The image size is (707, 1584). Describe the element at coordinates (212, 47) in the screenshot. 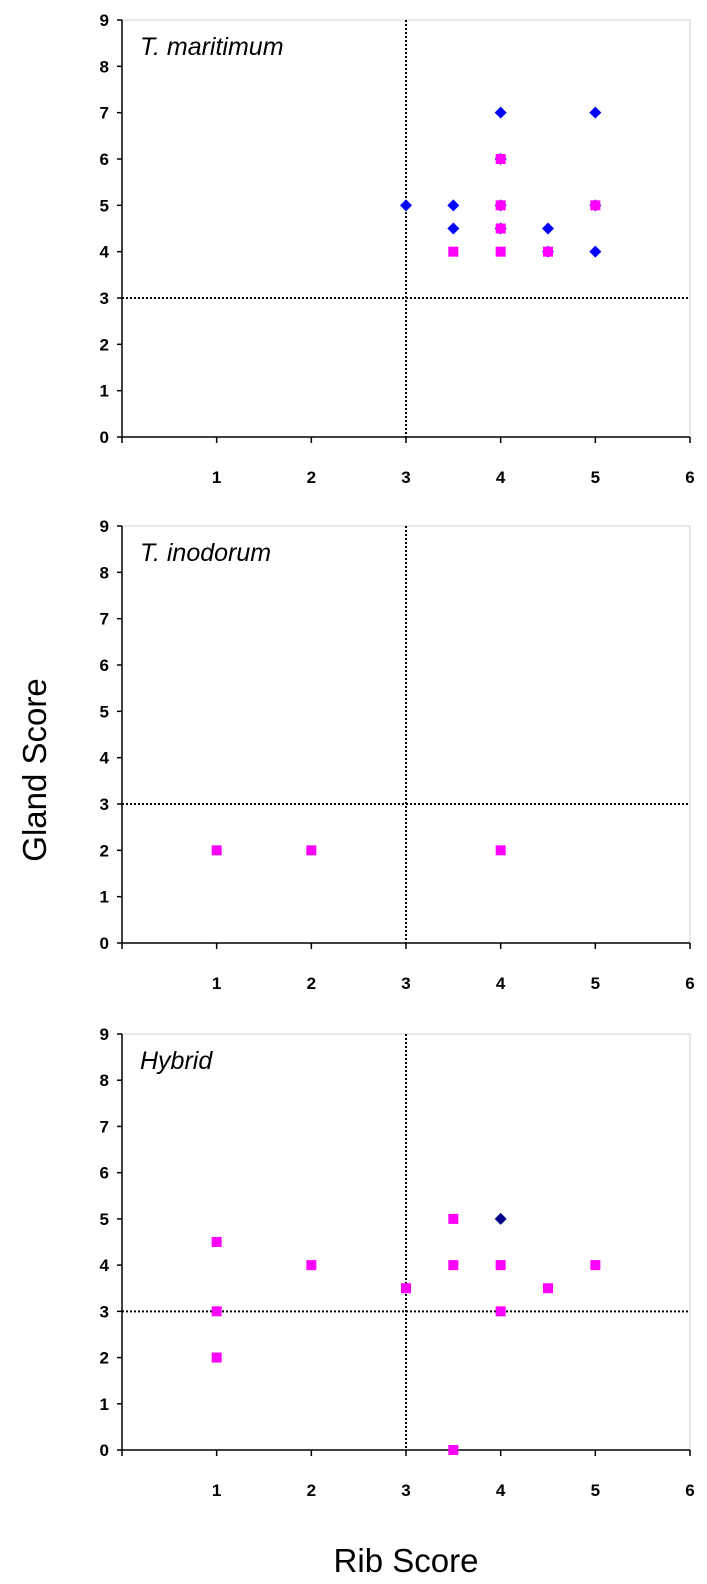

I see `panel-title: T. maritimum` at that location.